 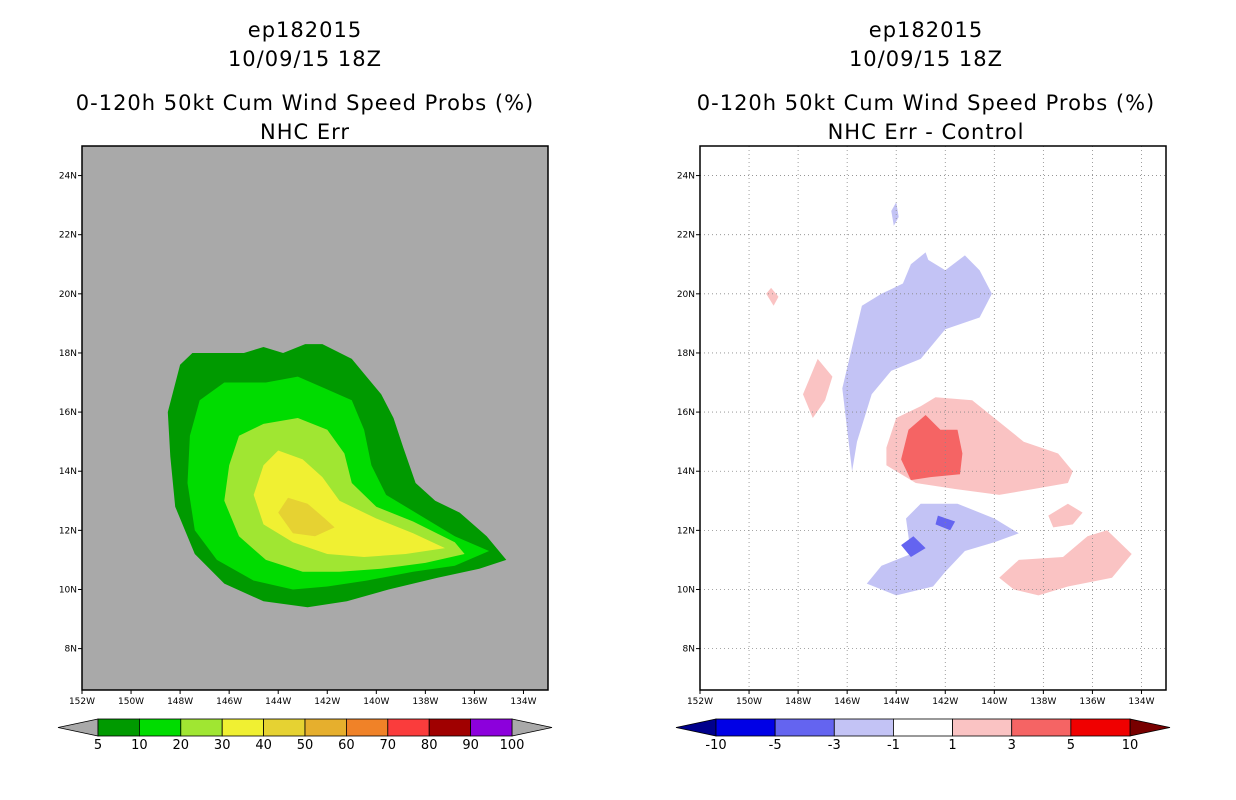 What do you see at coordinates (686, 236) in the screenshot?
I see `y-tick-label: 22N` at bounding box center [686, 236].